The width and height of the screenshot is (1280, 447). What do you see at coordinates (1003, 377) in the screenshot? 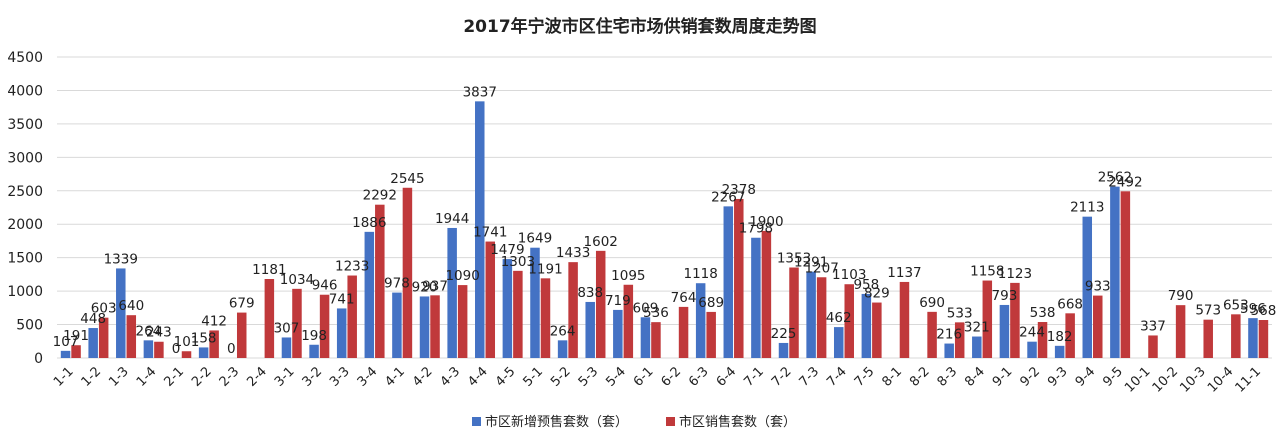
I see `x-tick-label: 9-1` at bounding box center [1003, 377].